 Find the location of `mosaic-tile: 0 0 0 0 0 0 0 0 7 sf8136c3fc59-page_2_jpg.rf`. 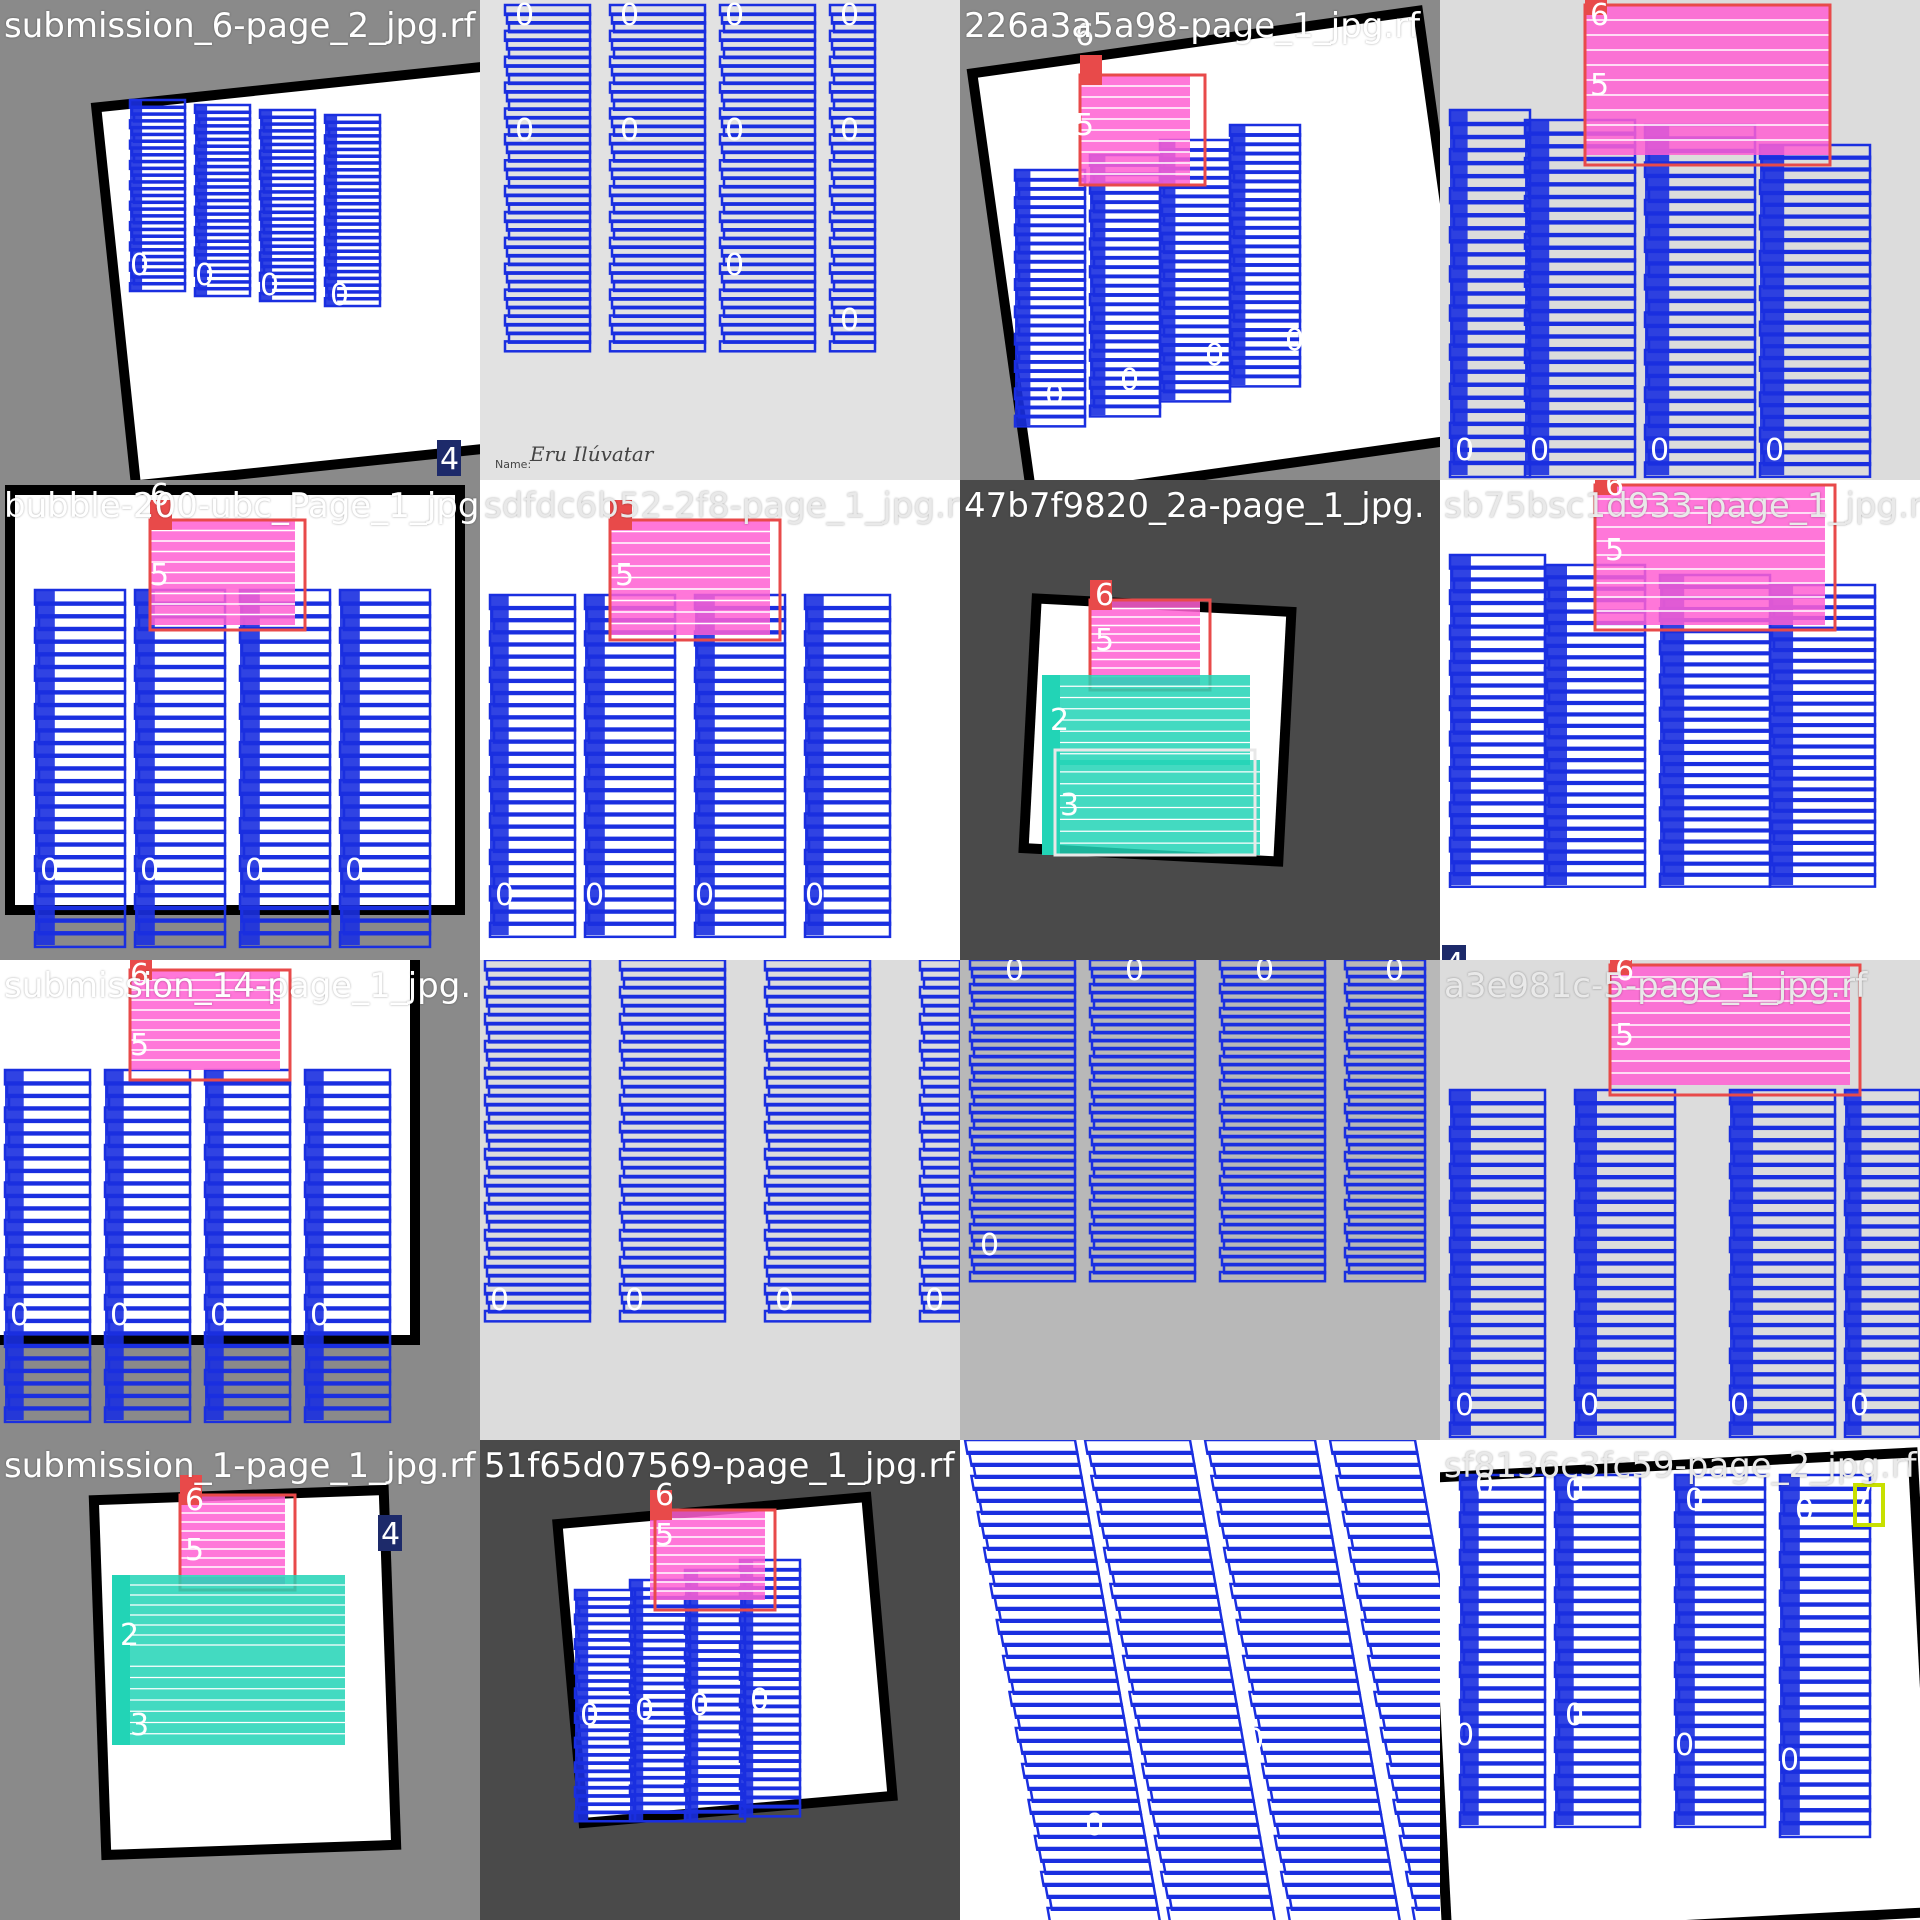

mosaic-tile: 0 0 0 0 0 0 0 0 7 sf8136c3fc59-page_2_jpg.rf is located at coordinates (1680, 1680).